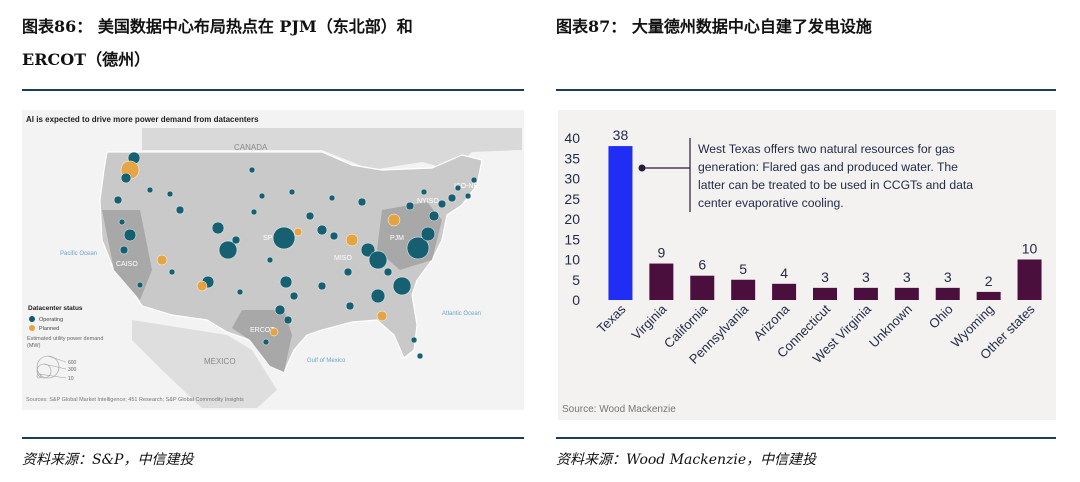 This screenshot has width=1080, height=482. I want to click on bar-value-label: 9, so click(661, 253).